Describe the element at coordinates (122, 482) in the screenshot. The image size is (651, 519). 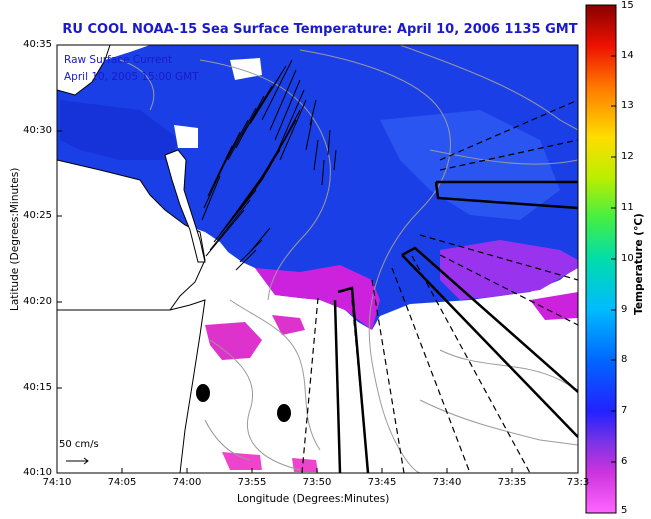
I see `x-tick-label: 74:05` at that location.